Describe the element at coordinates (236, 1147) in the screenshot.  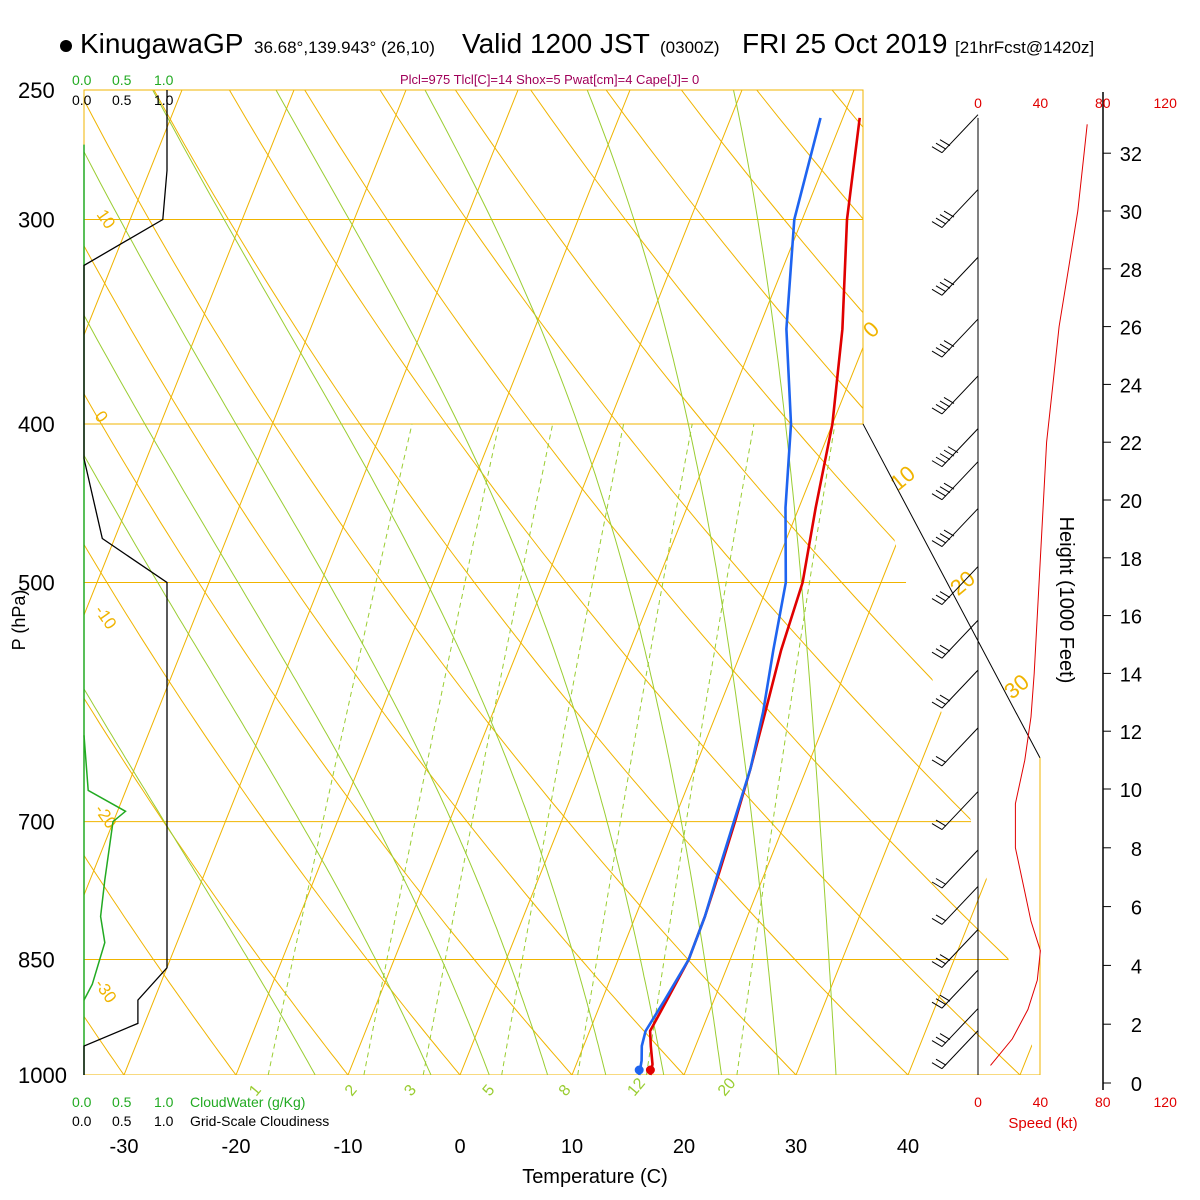
I see `temperature-tick-label: -20` at that location.